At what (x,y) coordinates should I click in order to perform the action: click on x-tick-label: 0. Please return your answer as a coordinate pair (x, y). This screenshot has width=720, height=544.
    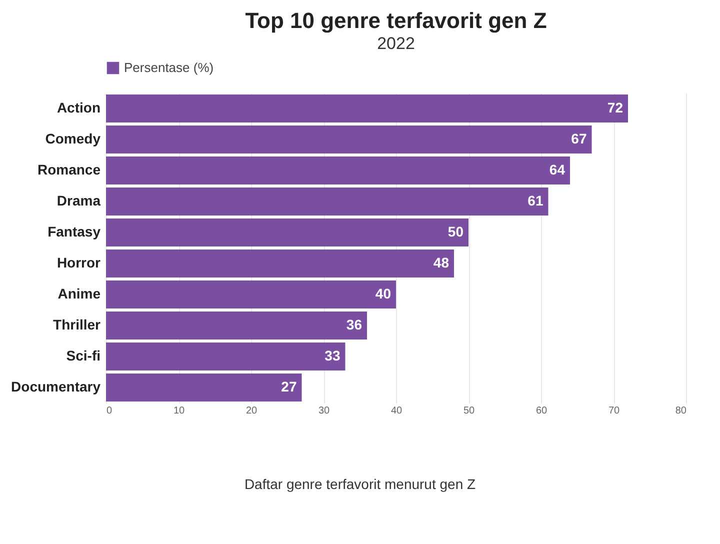
    Looking at the image, I should click on (109, 411).